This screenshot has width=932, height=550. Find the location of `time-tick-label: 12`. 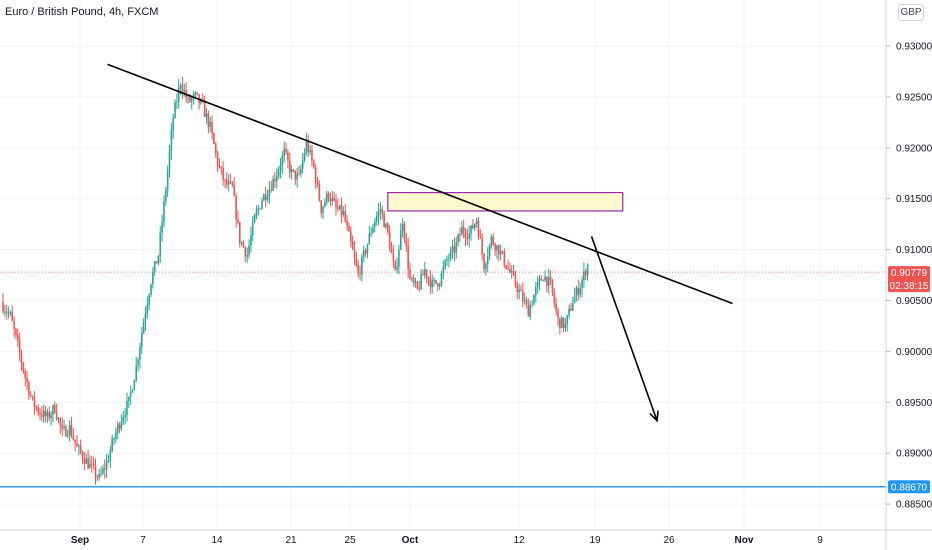

time-tick-label: 12 is located at coordinates (519, 540).